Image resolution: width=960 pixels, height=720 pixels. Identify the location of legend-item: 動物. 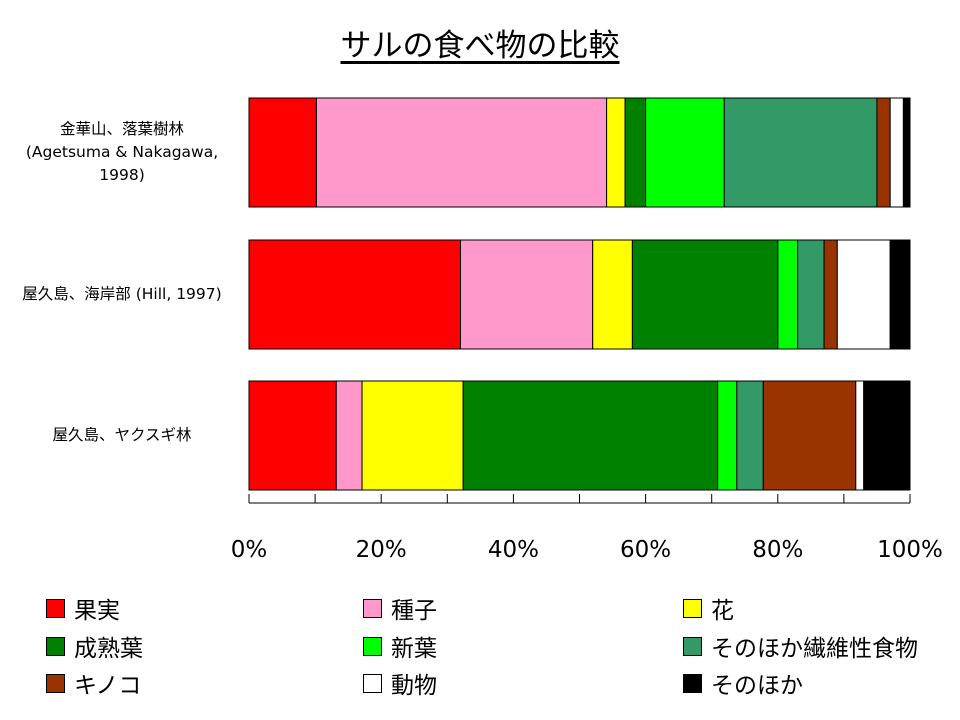
(400, 683).